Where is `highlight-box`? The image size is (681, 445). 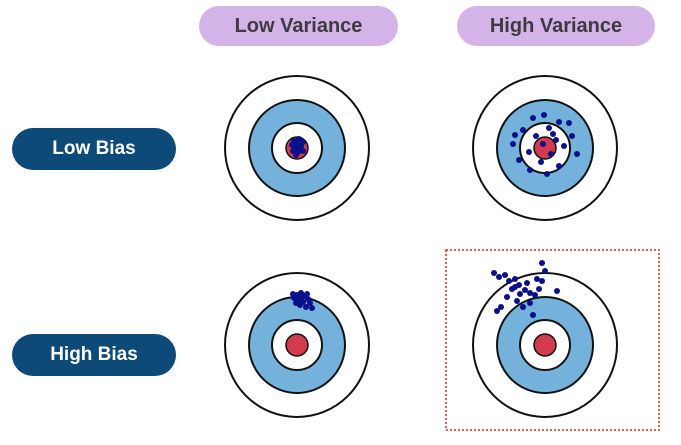 highlight-box is located at coordinates (552, 340).